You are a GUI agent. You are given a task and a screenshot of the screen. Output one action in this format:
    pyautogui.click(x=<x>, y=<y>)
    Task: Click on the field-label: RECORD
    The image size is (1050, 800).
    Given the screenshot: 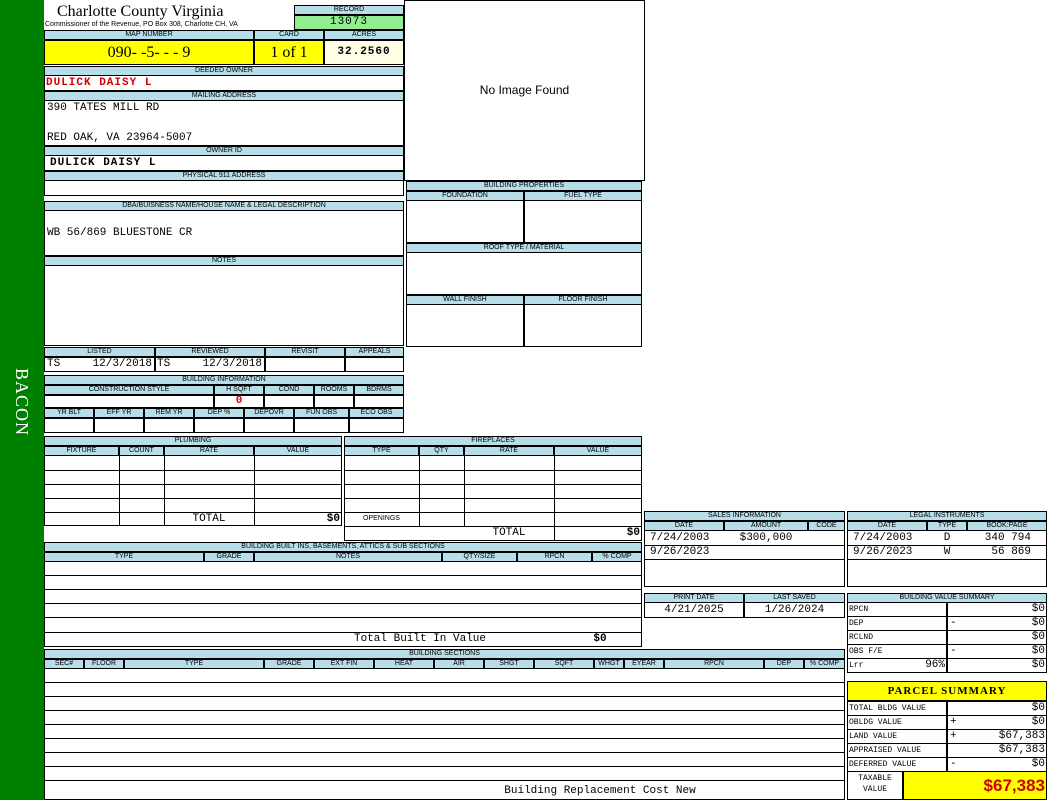 What is the action you would take?
    pyautogui.click(x=349, y=10)
    